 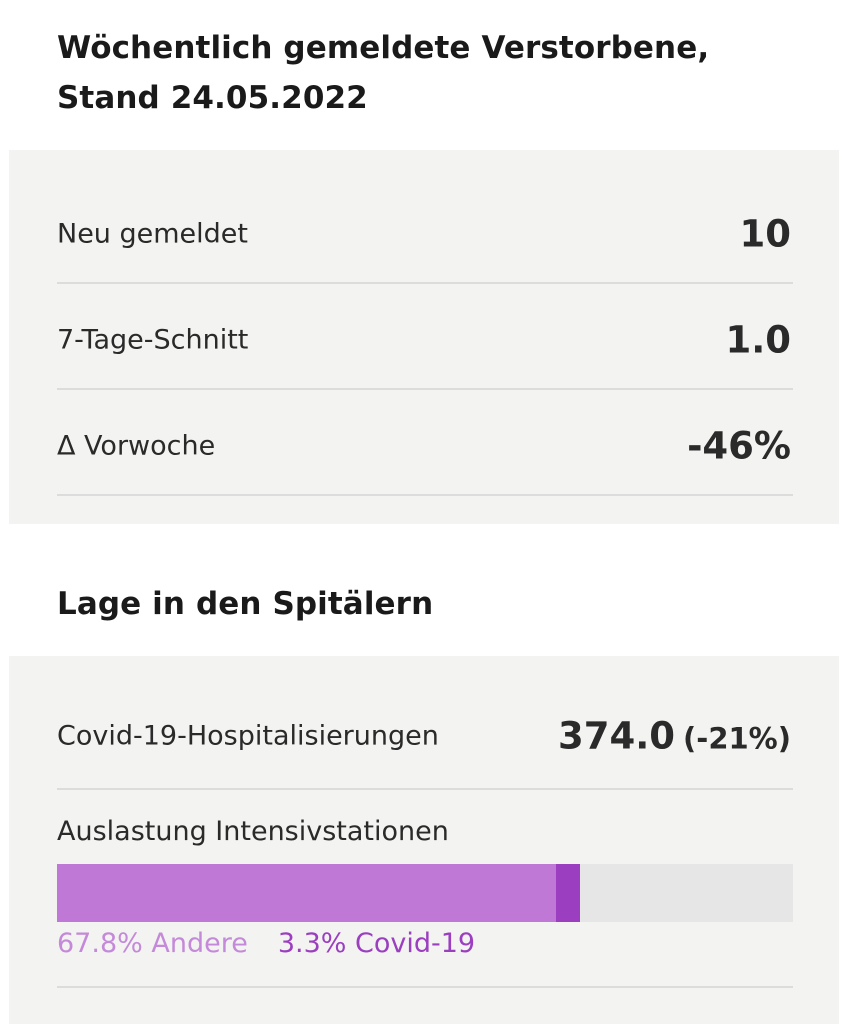 What do you see at coordinates (253, 831) in the screenshot?
I see `icu-label: Auslastung Intensivstationen` at bounding box center [253, 831].